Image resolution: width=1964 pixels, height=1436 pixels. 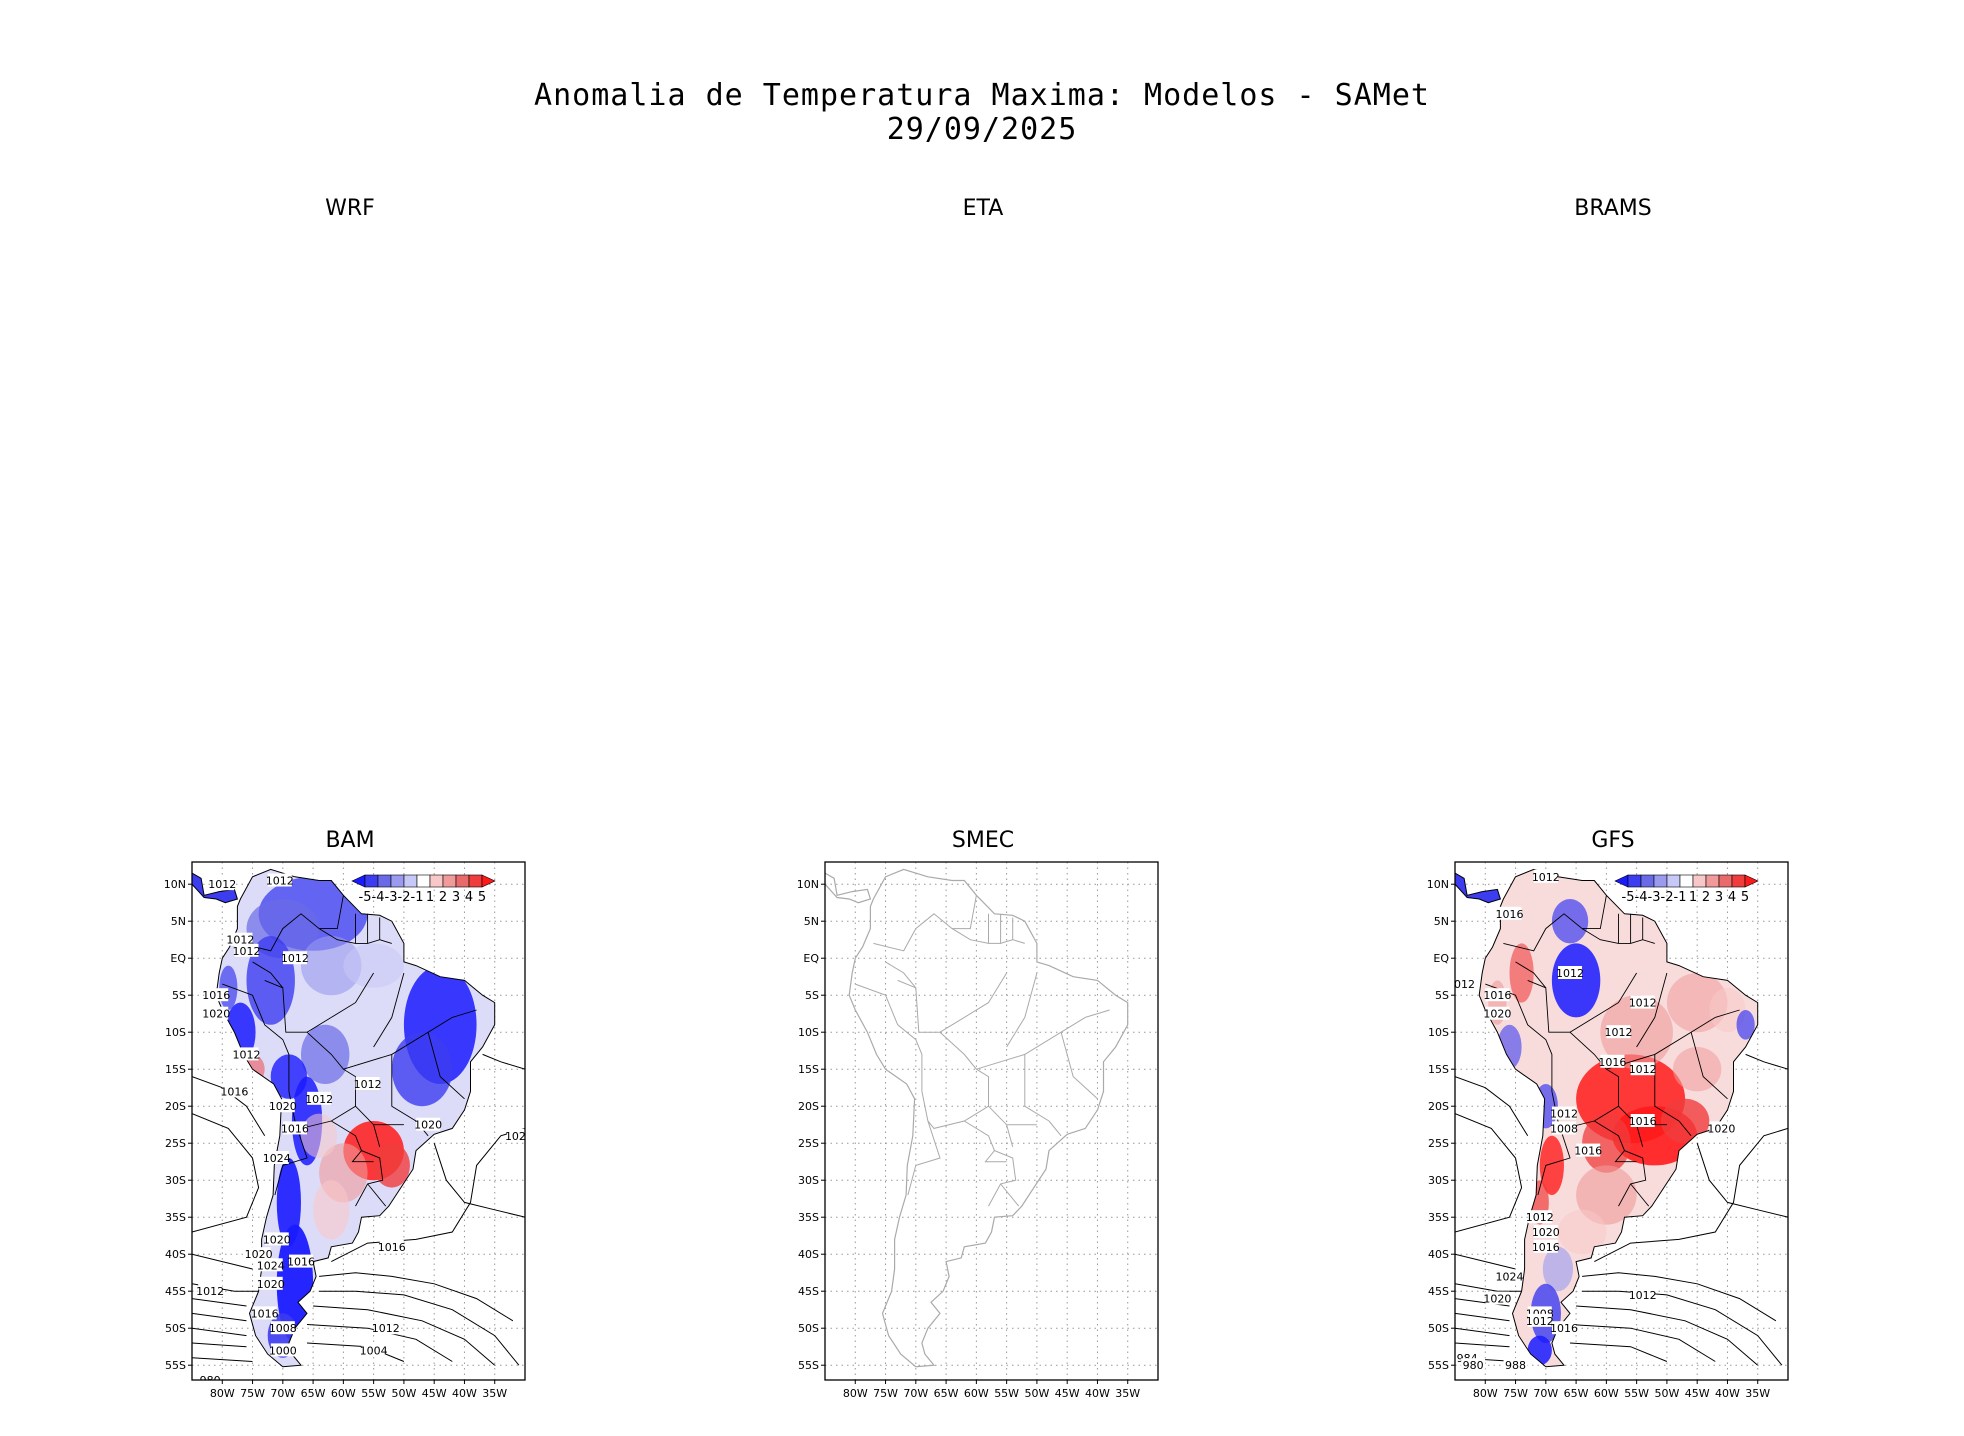 I want to click on contour-label: 1020, so click(x=277, y=1239).